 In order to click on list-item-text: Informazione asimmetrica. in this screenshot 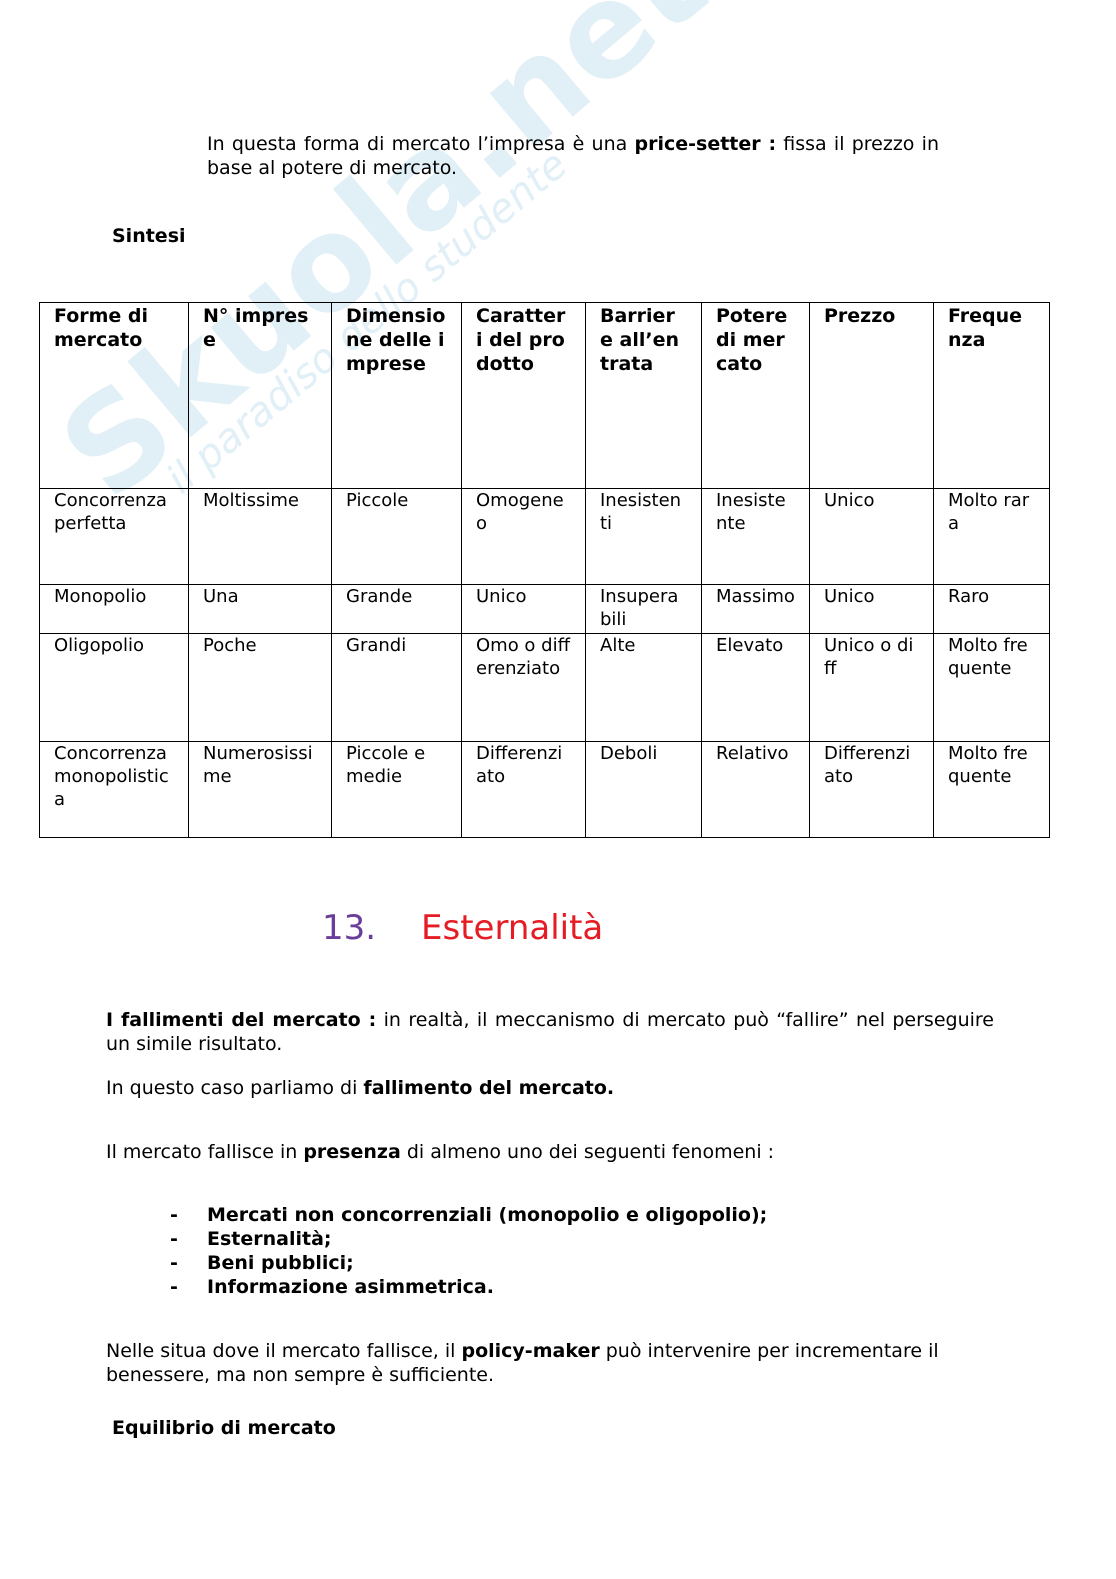, I will do `click(350, 1287)`.